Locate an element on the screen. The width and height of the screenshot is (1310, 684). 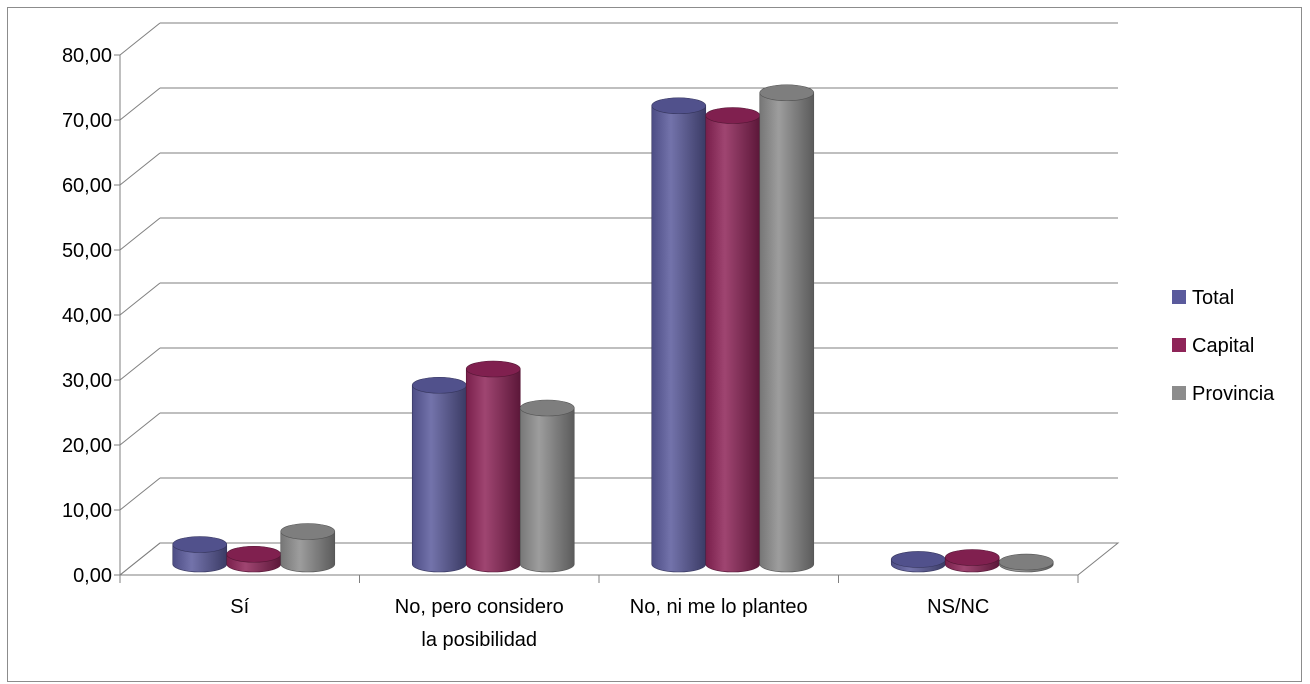
y-tick-label: 70,00 is located at coordinates (87, 121).